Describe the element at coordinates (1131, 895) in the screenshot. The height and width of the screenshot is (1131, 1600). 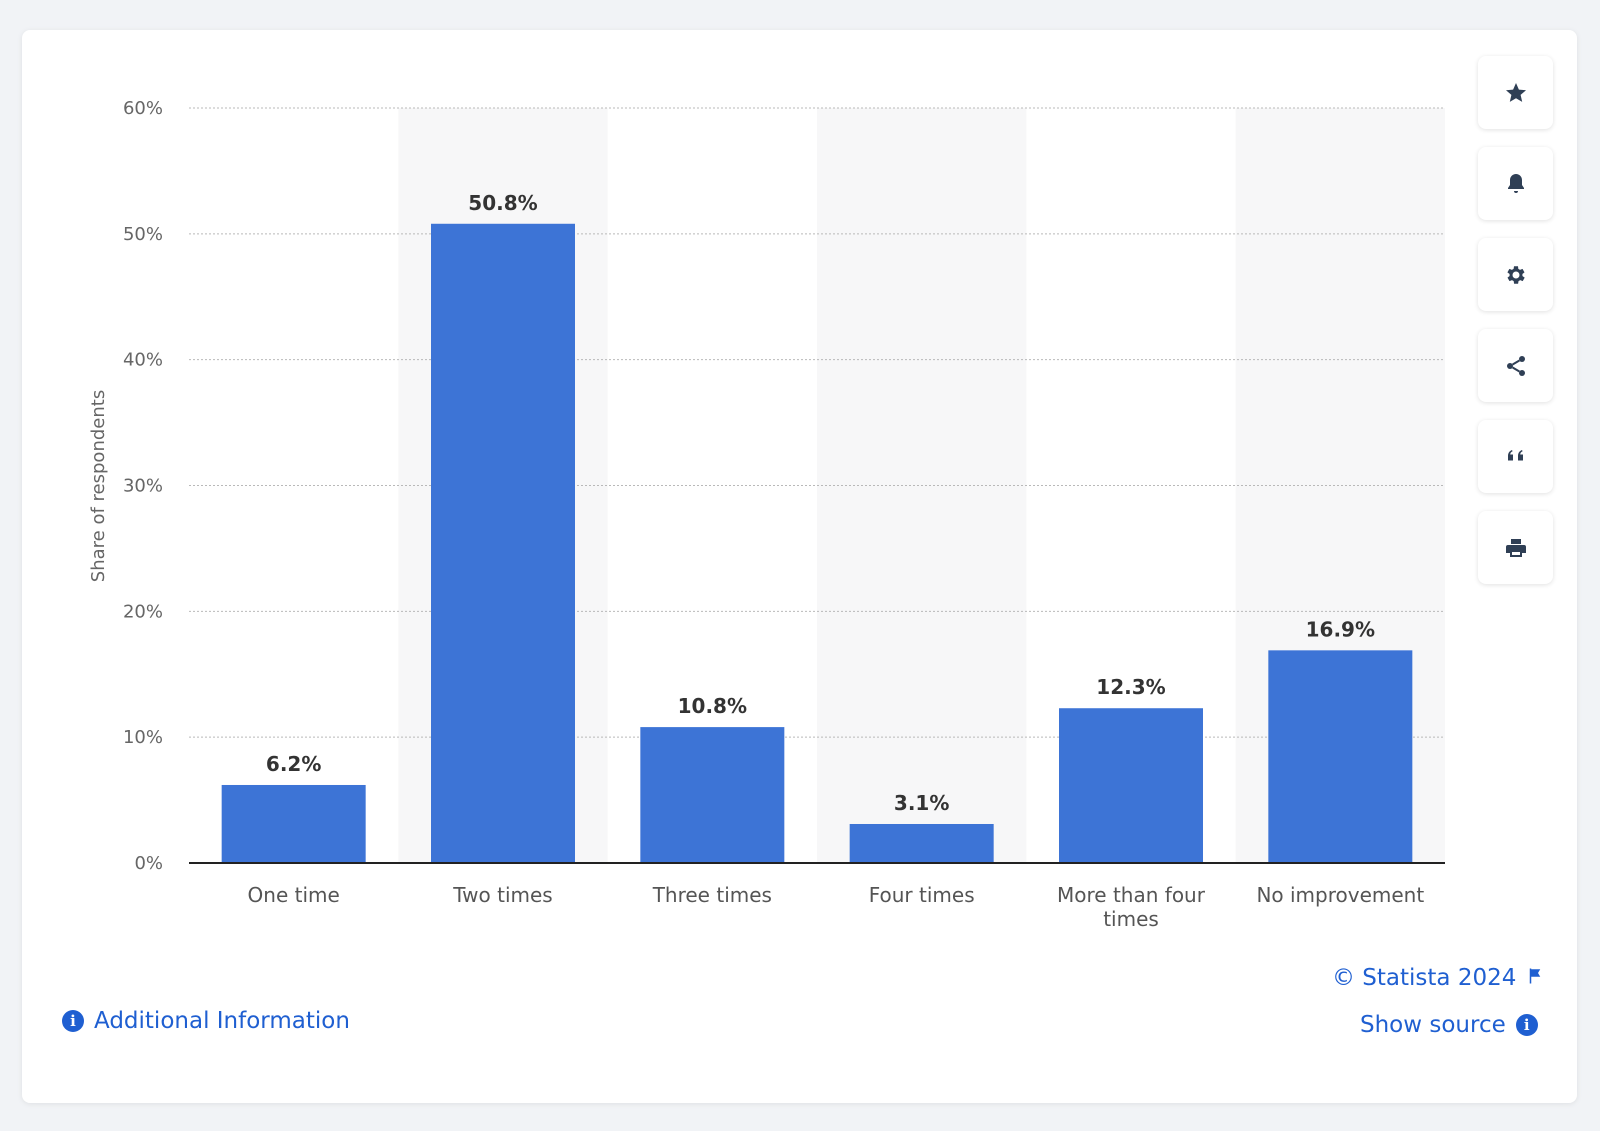
I see `x-tick-label-line: More than four` at that location.